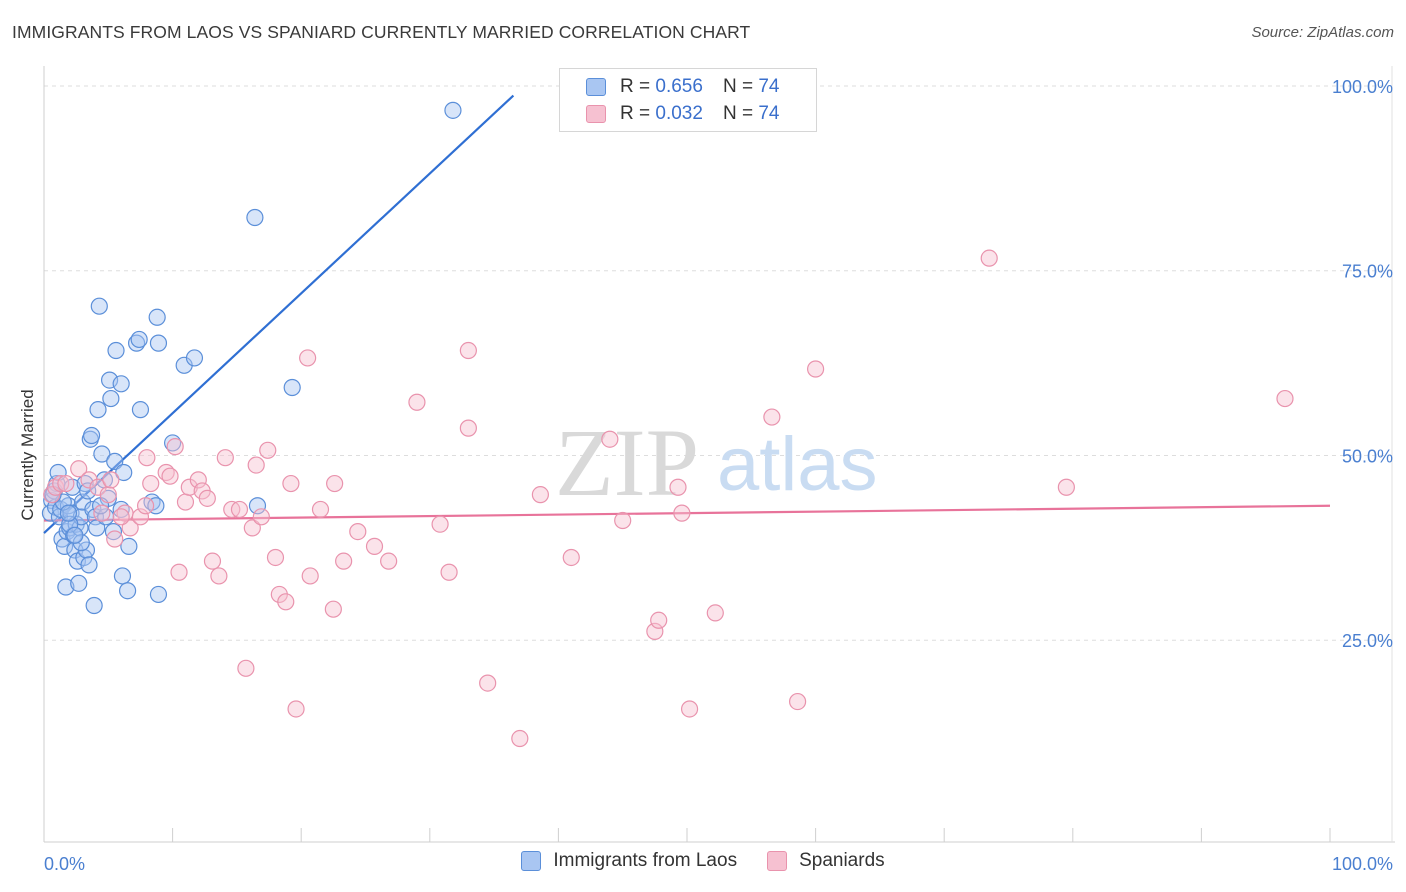 Image resolution: width=1406 pixels, height=892 pixels. I want to click on laos-r-value: 0.656, so click(679, 86).